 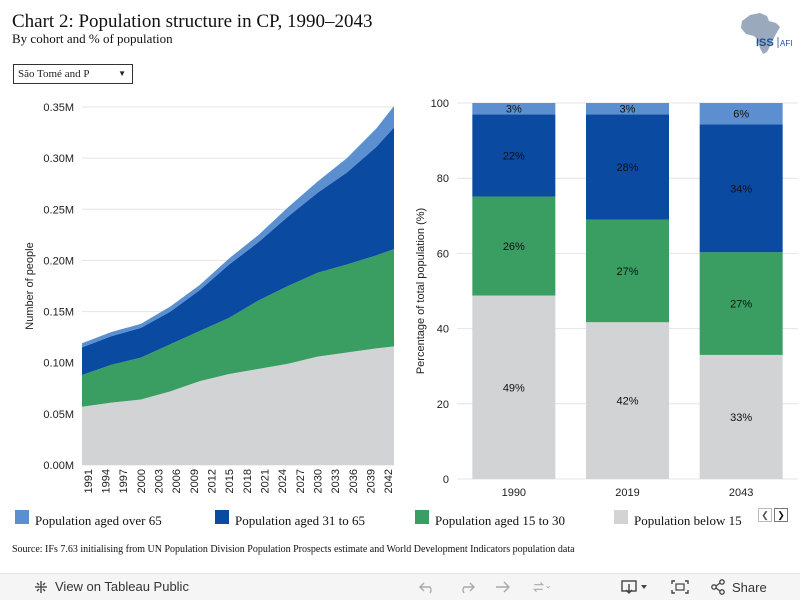 I want to click on y-tick-label: 20, so click(x=443, y=405).